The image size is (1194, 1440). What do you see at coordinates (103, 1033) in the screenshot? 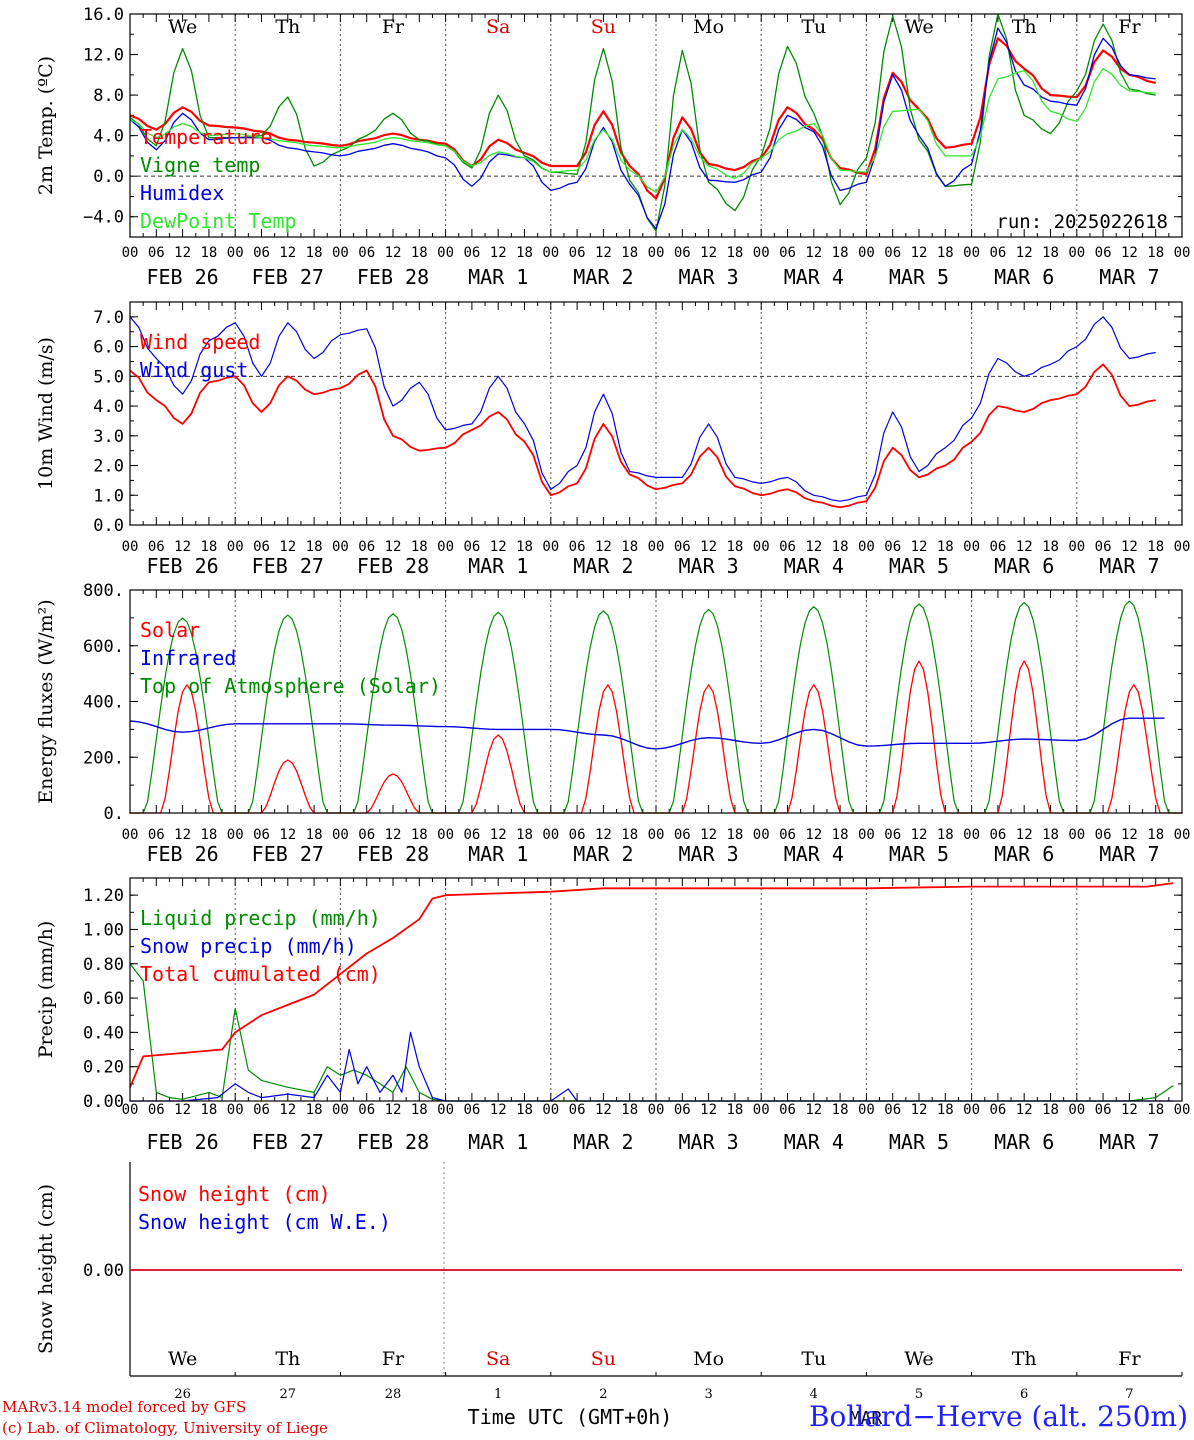
I see `y-tick-label: 0.40` at bounding box center [103, 1033].